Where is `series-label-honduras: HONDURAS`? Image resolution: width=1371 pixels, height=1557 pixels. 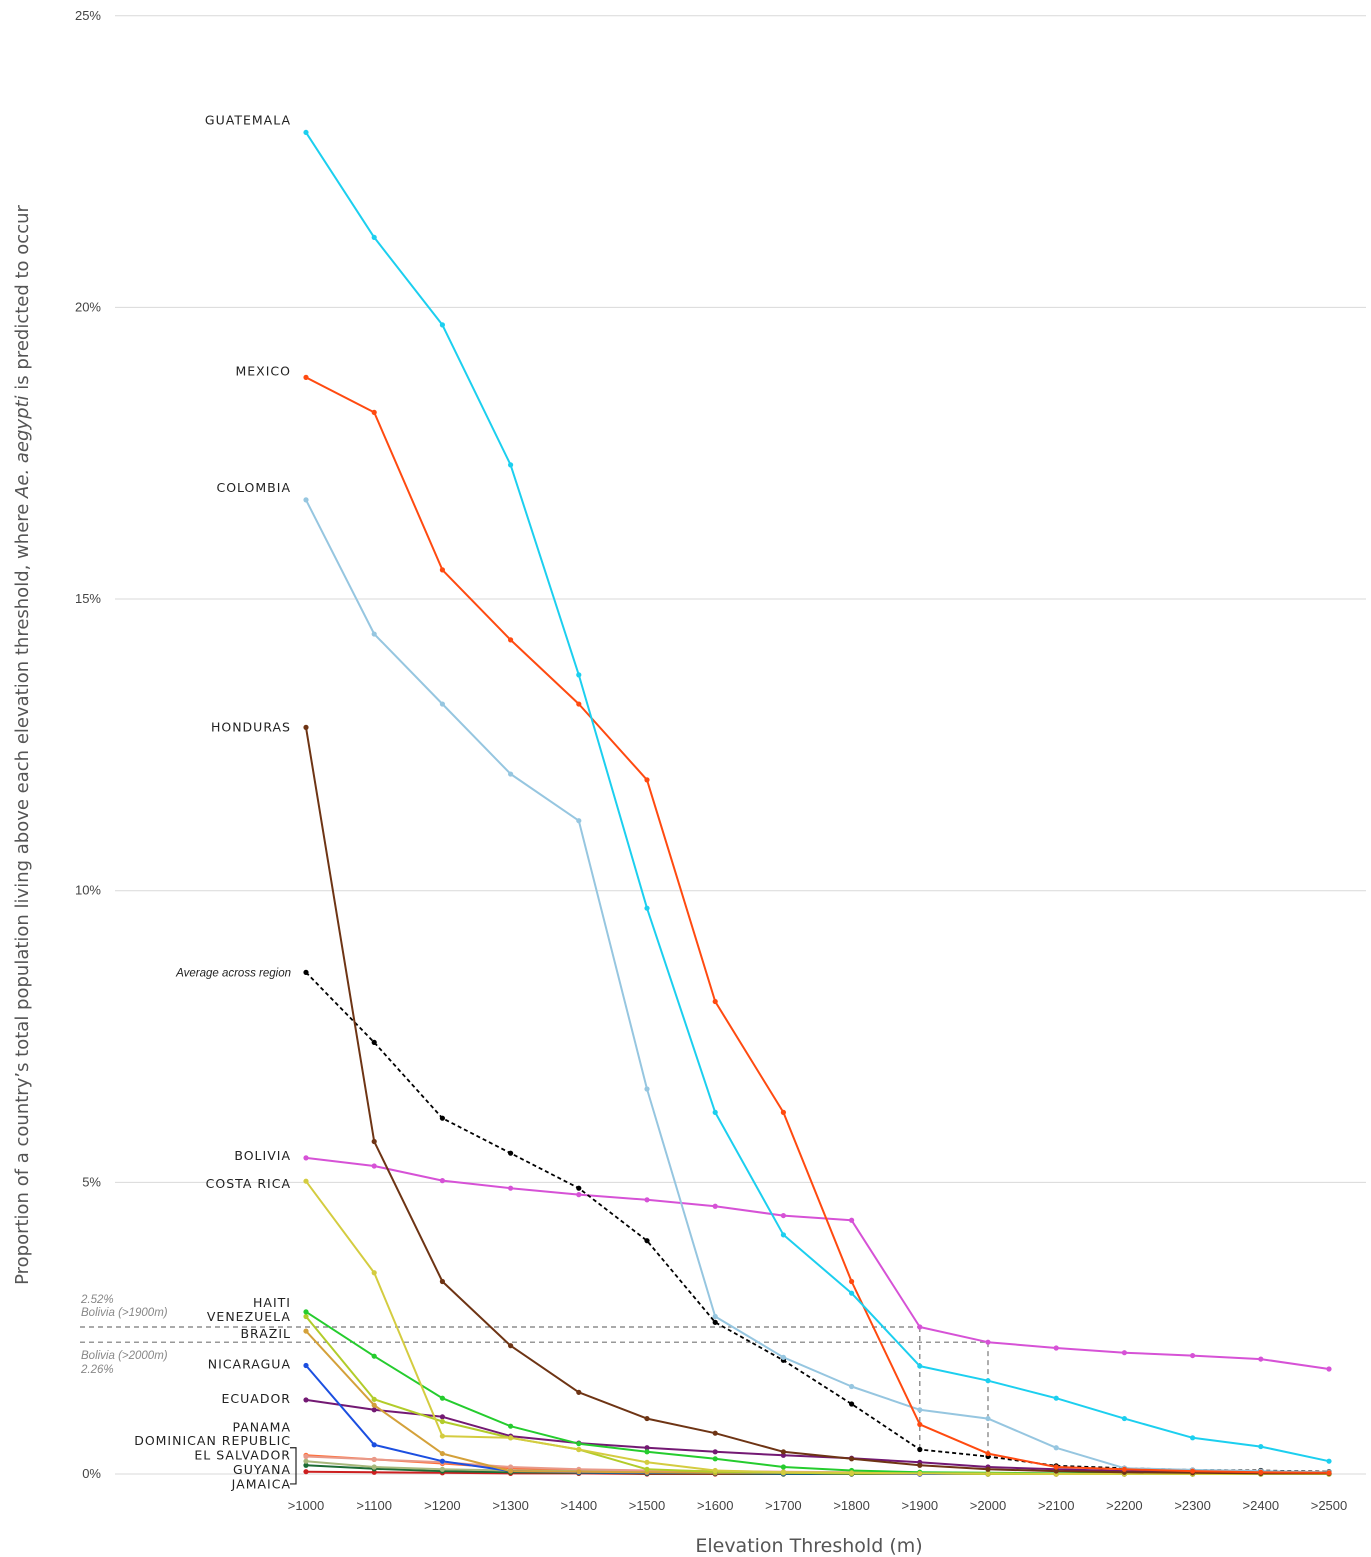
series-label-honduras: HONDURAS is located at coordinates (251, 726).